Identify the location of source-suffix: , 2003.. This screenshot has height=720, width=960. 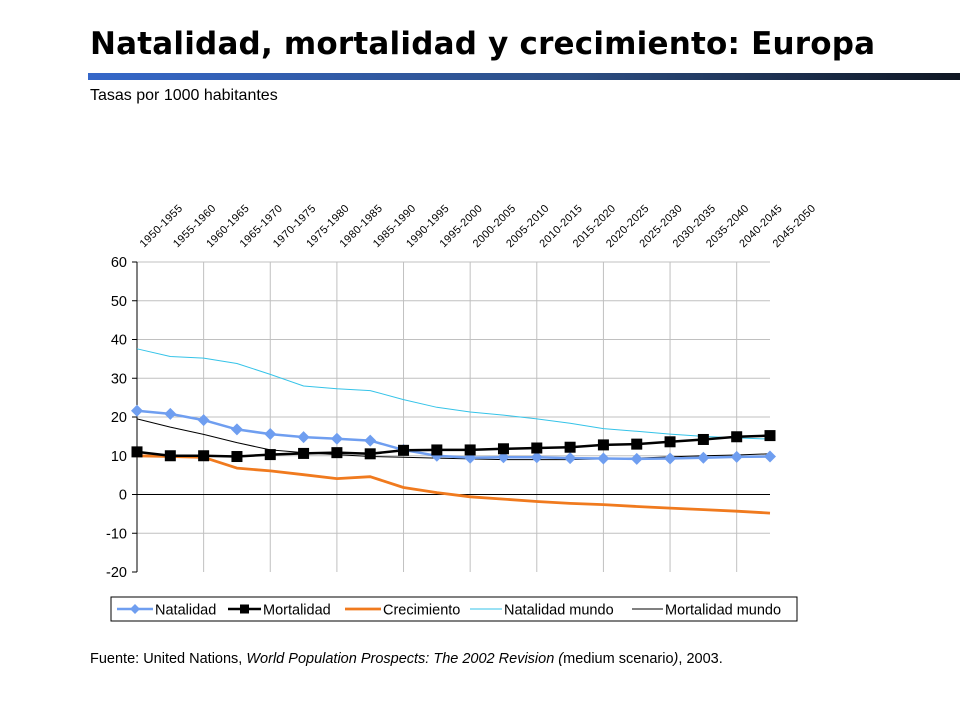
(700, 659).